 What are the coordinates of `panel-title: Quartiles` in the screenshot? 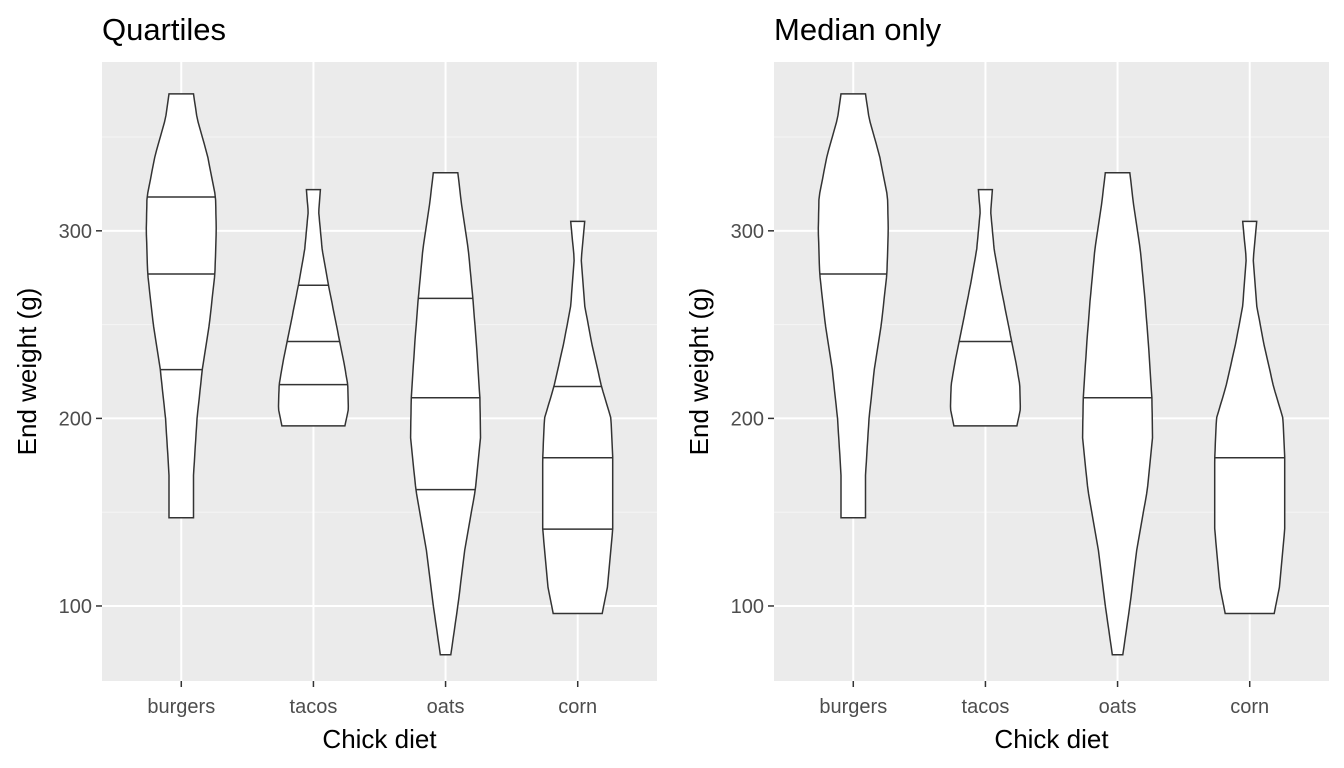 It's located at (164, 29).